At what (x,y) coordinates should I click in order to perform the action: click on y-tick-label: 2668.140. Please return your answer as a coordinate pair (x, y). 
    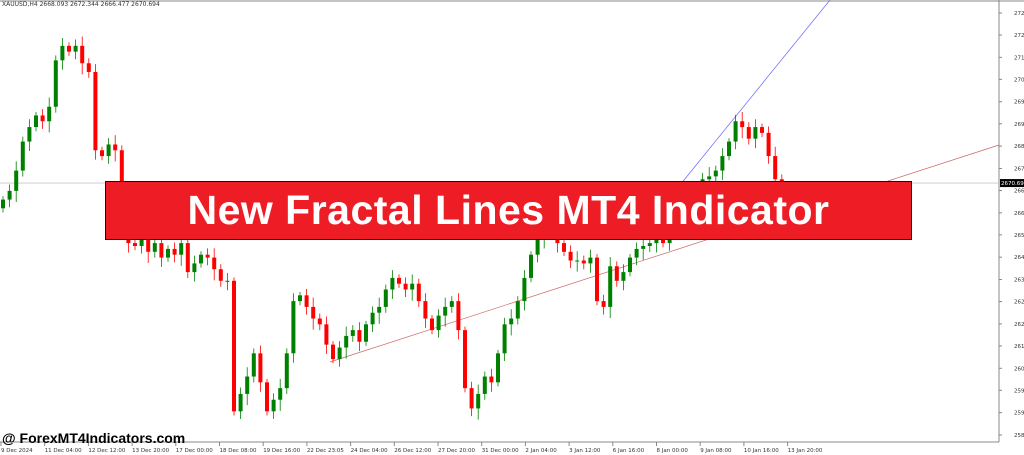
    Looking at the image, I should click on (1019, 191).